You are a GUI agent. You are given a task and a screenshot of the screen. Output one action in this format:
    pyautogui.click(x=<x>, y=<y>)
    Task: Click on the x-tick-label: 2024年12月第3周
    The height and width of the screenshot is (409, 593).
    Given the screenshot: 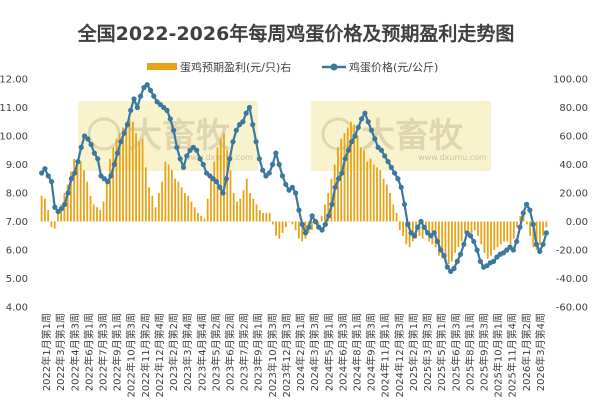 What is the action you would take?
    pyautogui.click(x=399, y=355)
    